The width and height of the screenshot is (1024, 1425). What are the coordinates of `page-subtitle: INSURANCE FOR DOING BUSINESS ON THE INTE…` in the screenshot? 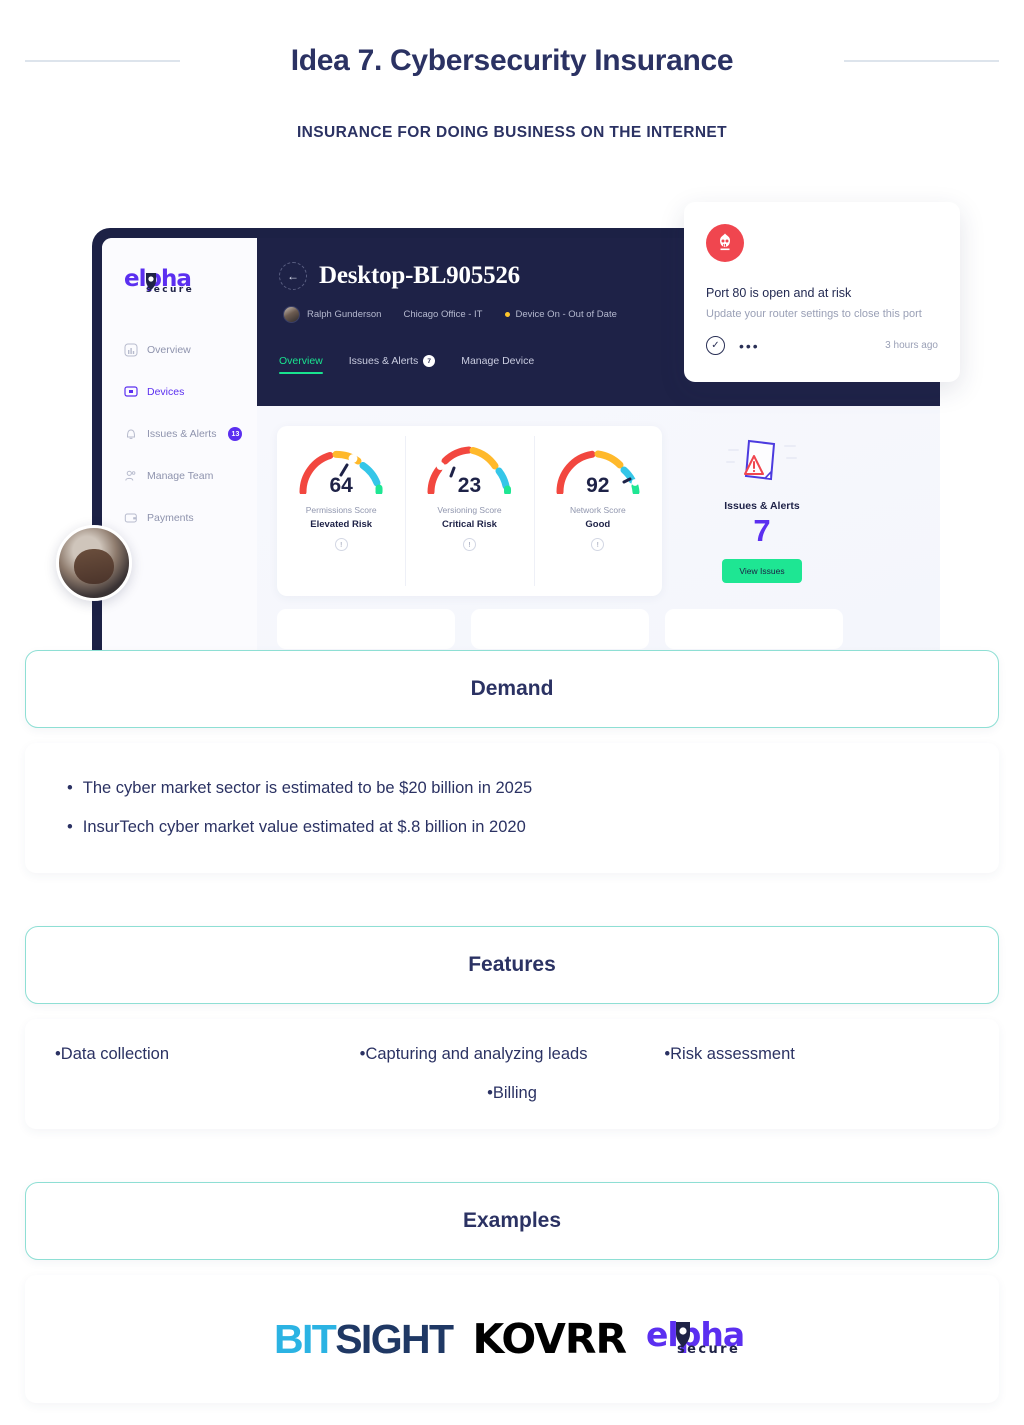 It's located at (512, 132).